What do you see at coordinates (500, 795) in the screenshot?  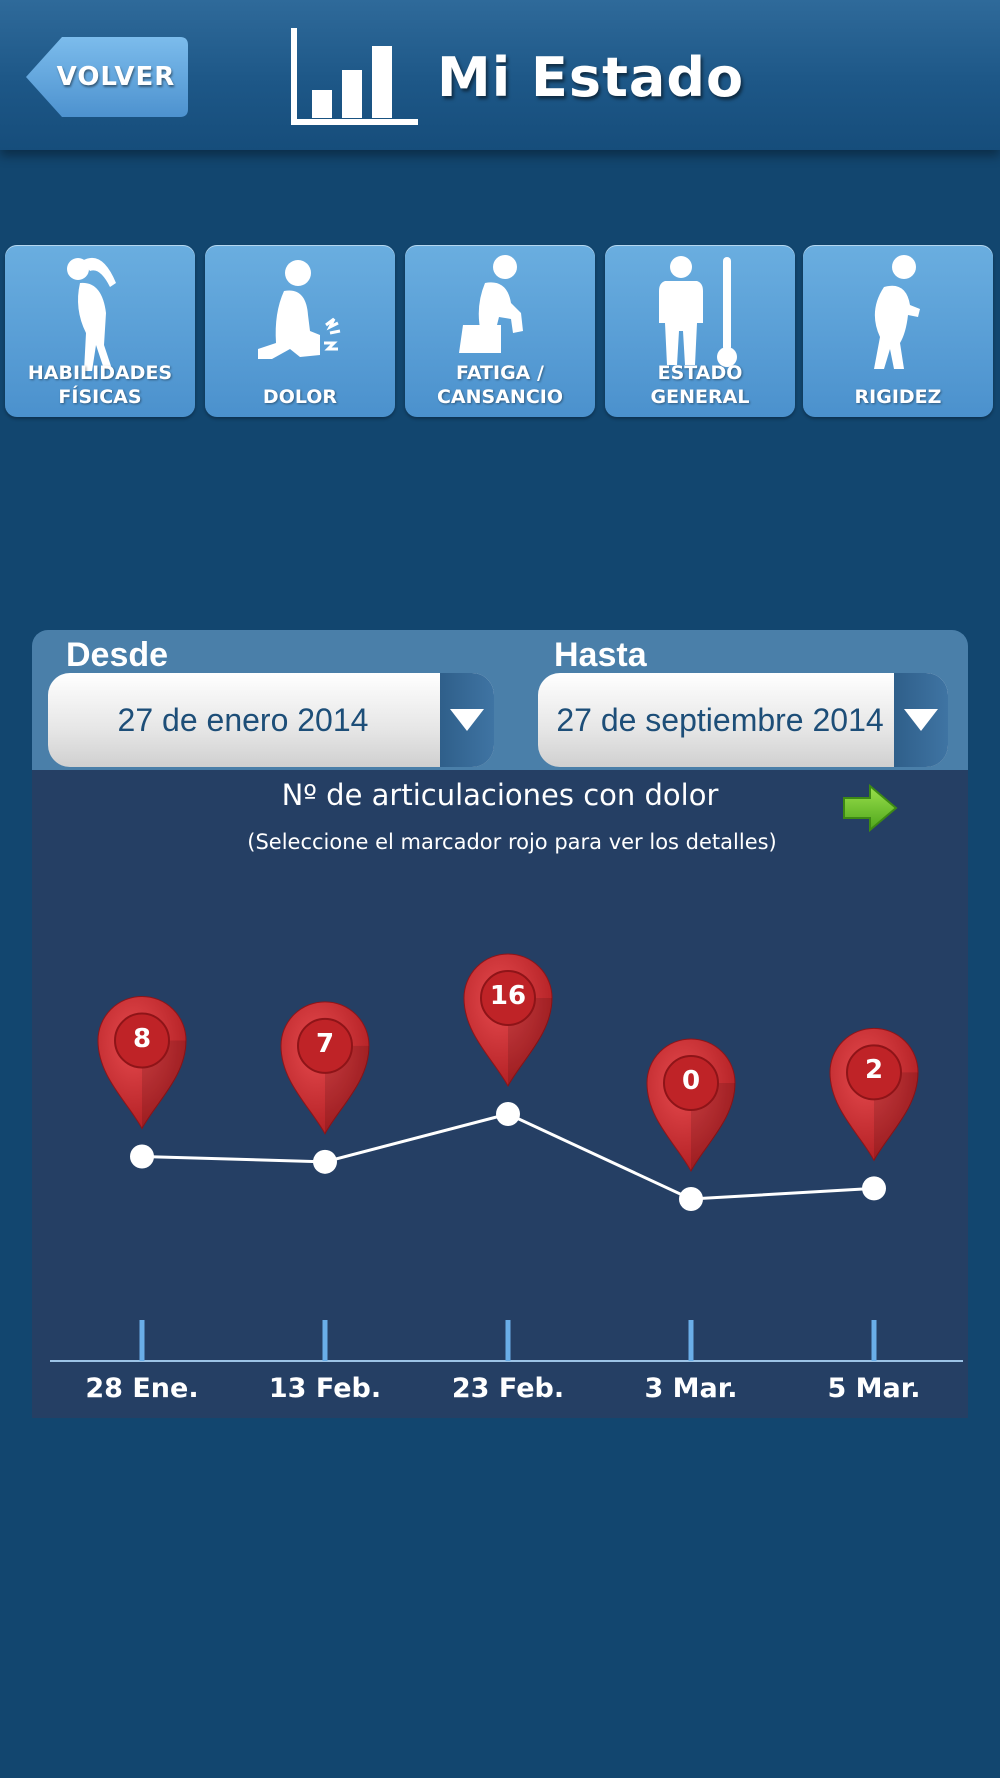 I see `chart-title: Nº de articulaciones con dolor` at bounding box center [500, 795].